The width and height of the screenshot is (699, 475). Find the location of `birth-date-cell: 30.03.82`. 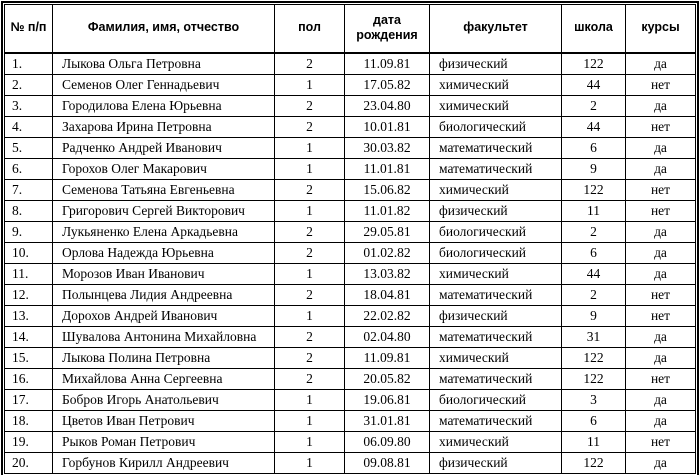

birth-date-cell: 30.03.82 is located at coordinates (387, 147).